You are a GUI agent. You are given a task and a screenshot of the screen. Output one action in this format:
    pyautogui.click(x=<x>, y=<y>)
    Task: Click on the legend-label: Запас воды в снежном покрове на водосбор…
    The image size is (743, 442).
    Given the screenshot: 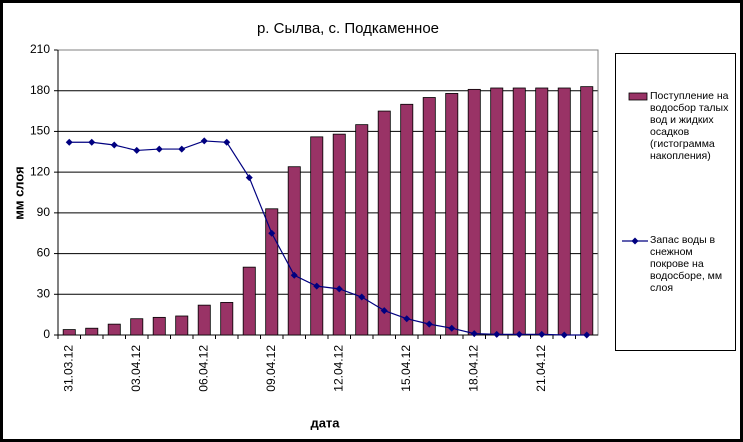 What is the action you would take?
    pyautogui.click(x=686, y=264)
    